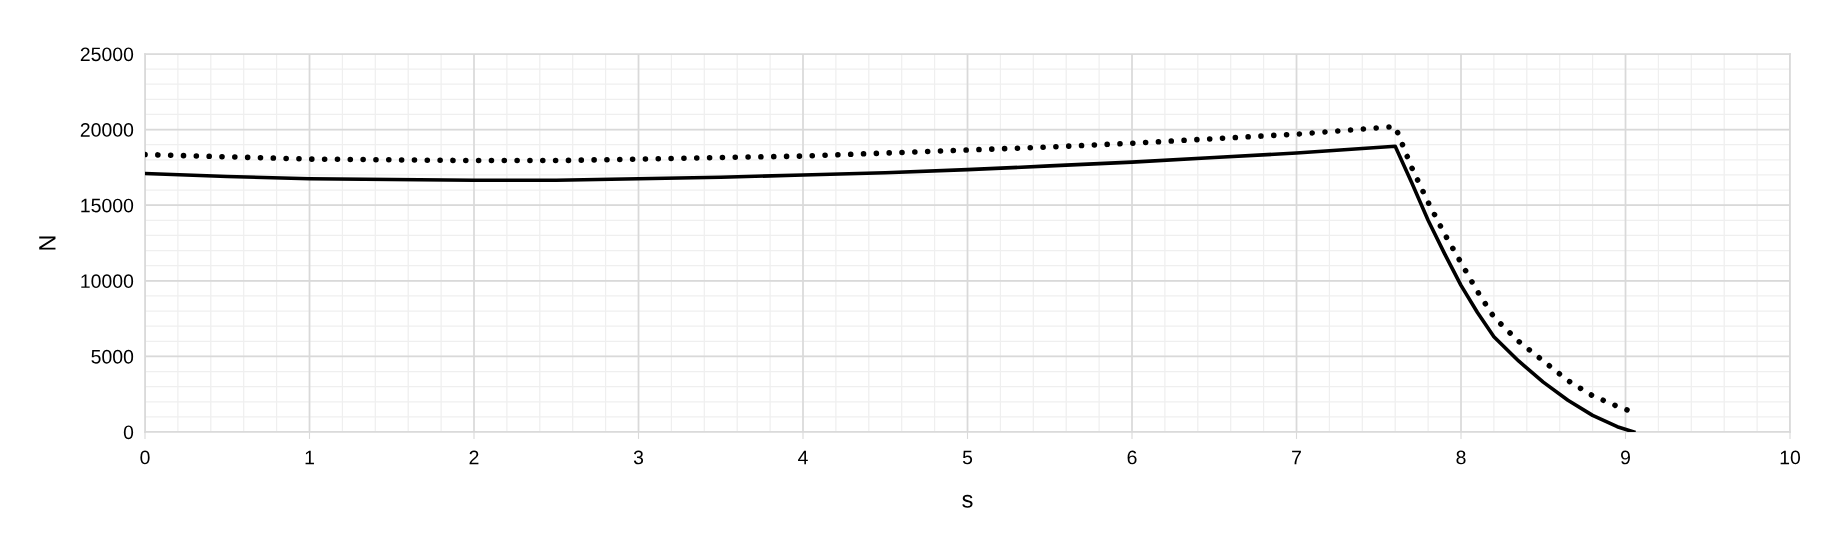 The height and width of the screenshot is (533, 1834). I want to click on x-tick-label: 0, so click(145, 457).